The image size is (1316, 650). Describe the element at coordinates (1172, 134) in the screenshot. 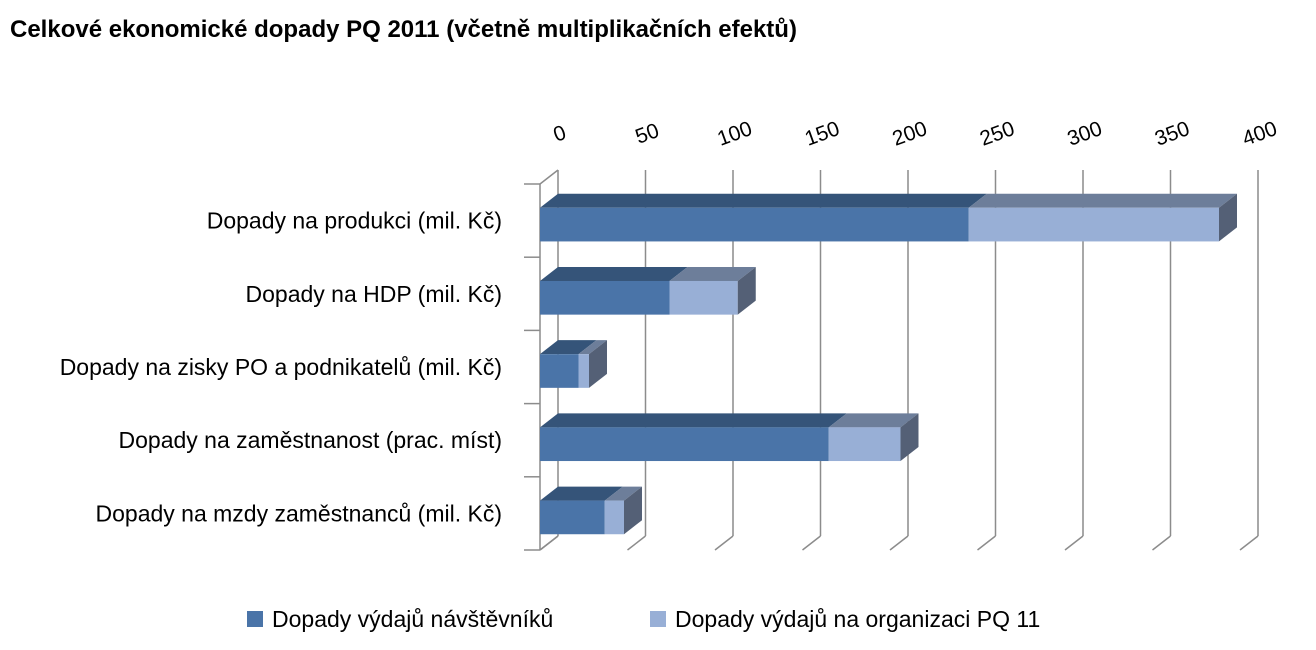

I see `x-tick-label: 350` at that location.